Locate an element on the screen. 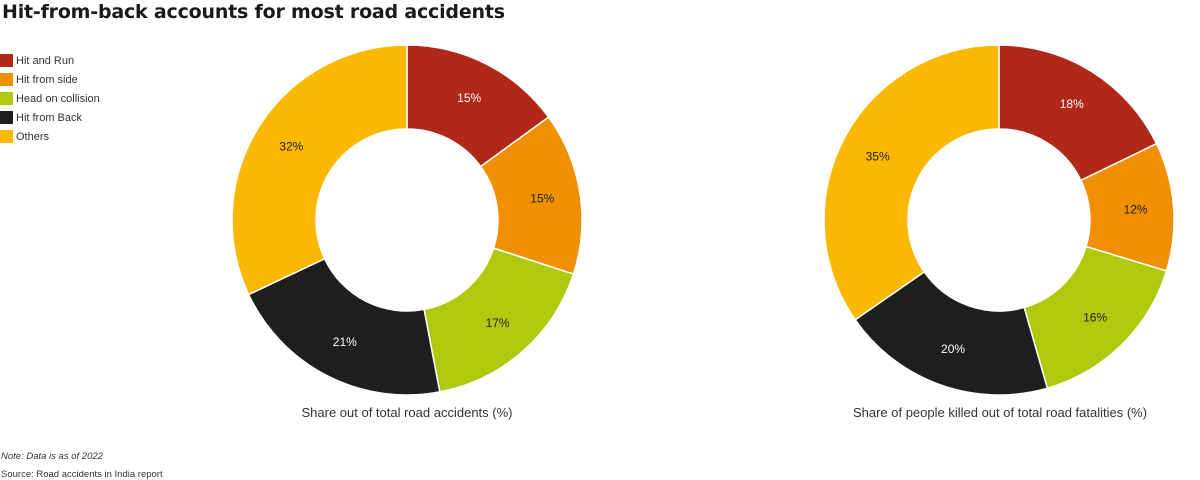 Image resolution: width=1200 pixels, height=480 pixels. legend-item-head-on-collision: Head on collision is located at coordinates (50, 98).